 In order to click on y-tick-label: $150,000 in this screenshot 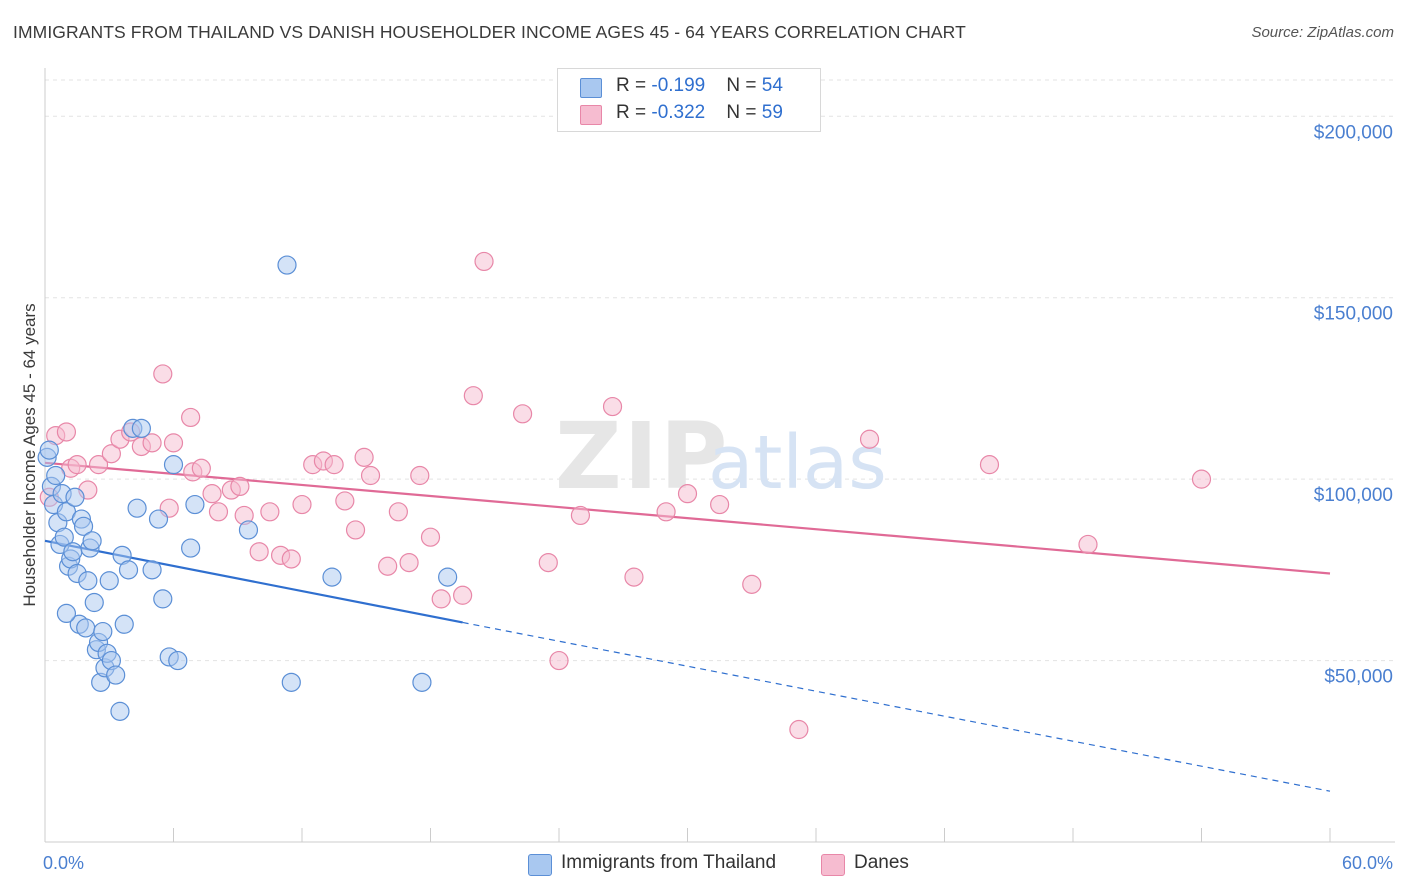, I will do `click(1353, 314)`.